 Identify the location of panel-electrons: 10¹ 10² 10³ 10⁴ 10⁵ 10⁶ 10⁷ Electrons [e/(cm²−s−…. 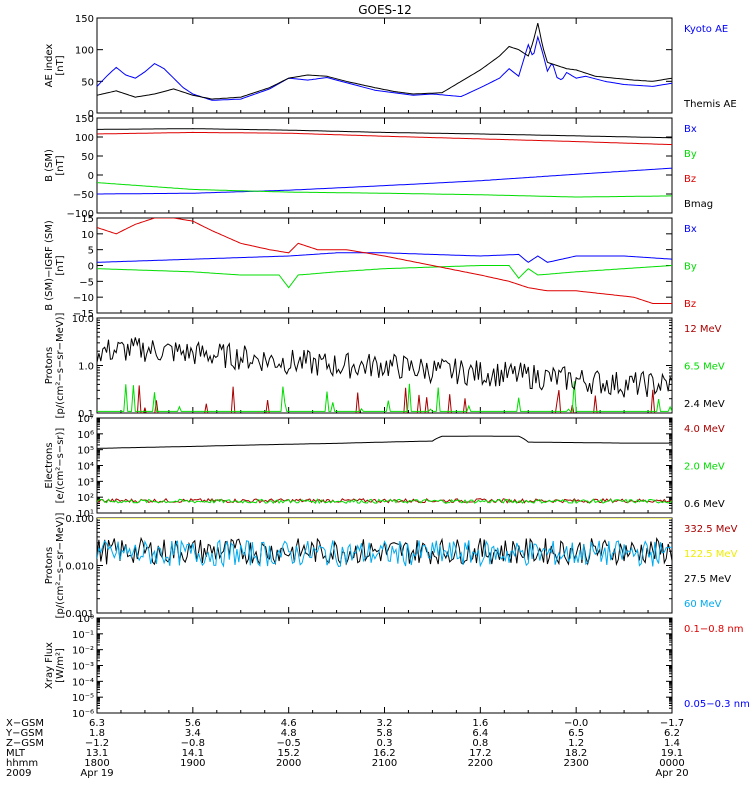
(384, 467).